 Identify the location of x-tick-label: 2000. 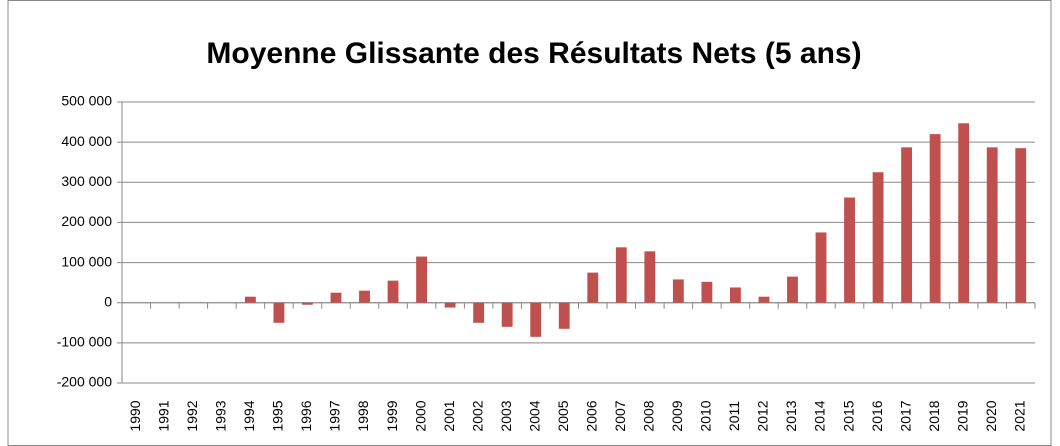
(420, 415).